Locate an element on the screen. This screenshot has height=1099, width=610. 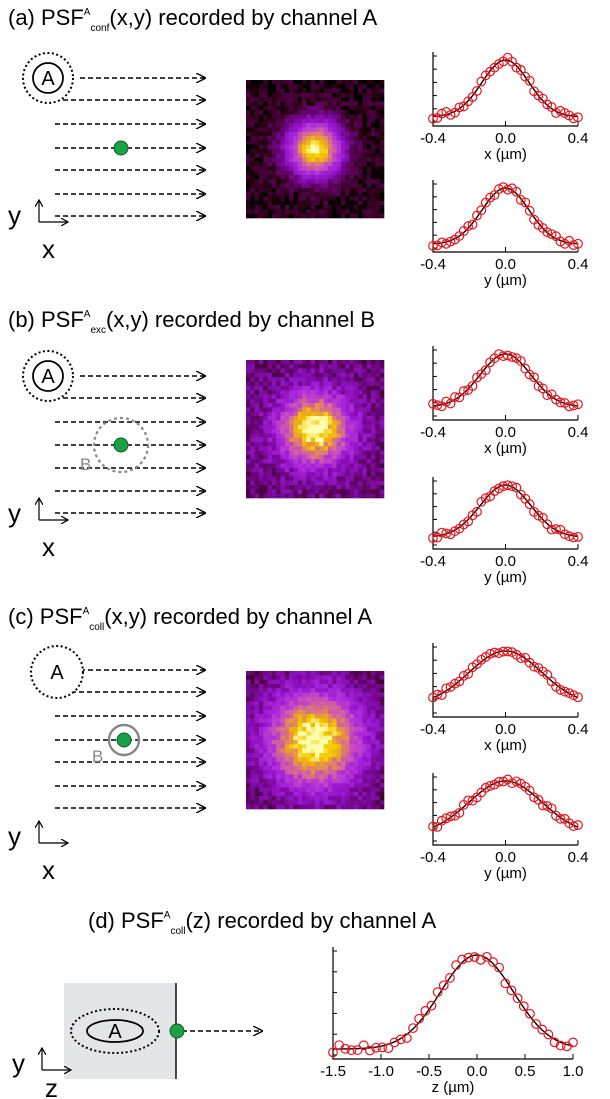
profile-plot-c-y: -0.4 0.0 0.4 y (µm) is located at coordinates (504, 827).